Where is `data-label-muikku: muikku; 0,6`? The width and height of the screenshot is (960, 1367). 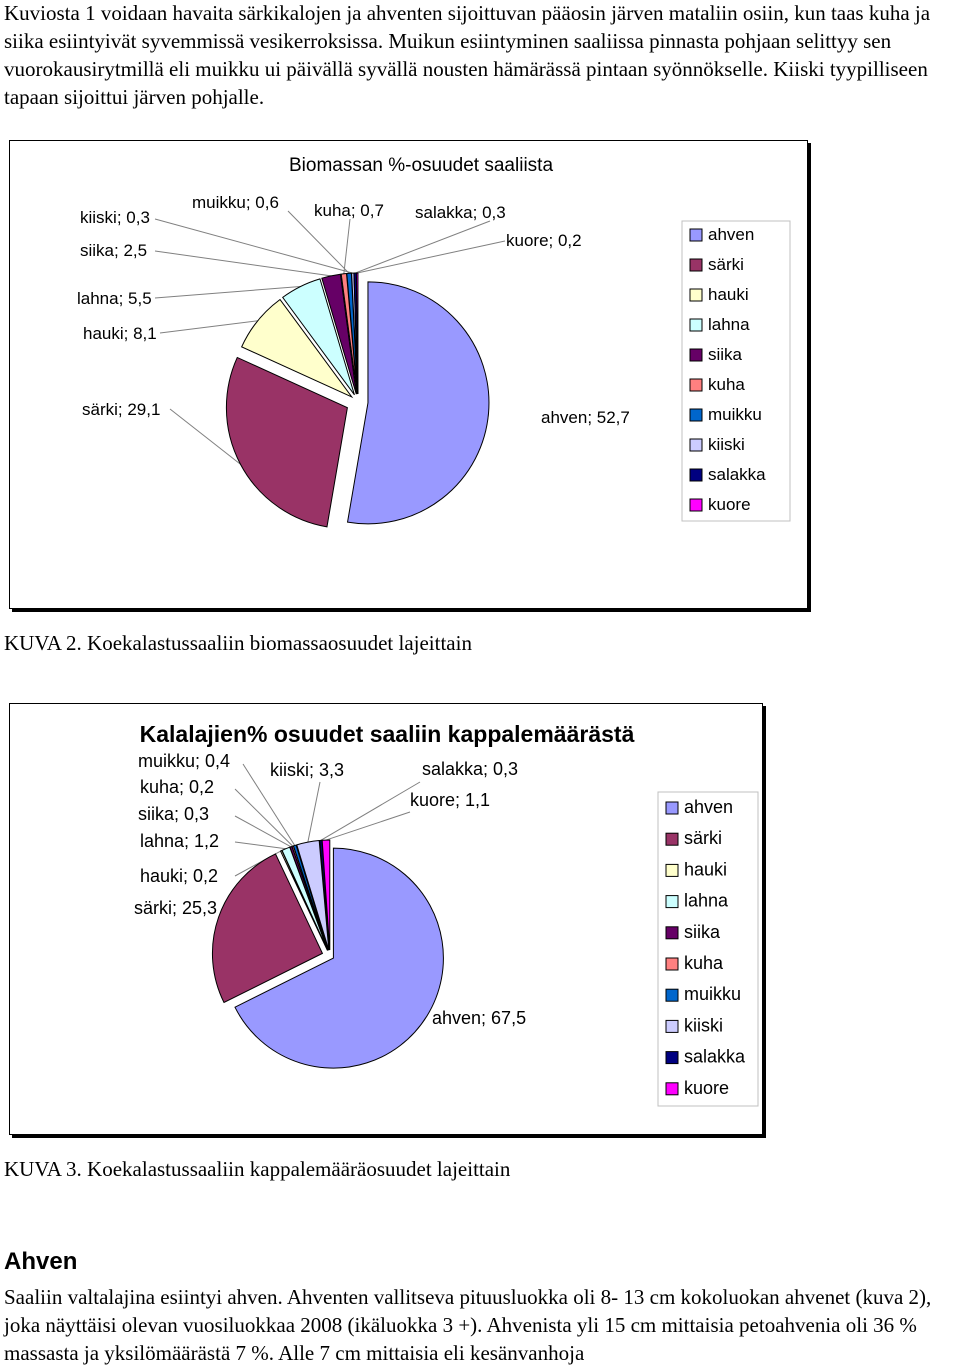 data-label-muikku: muikku; 0,6 is located at coordinates (235, 202).